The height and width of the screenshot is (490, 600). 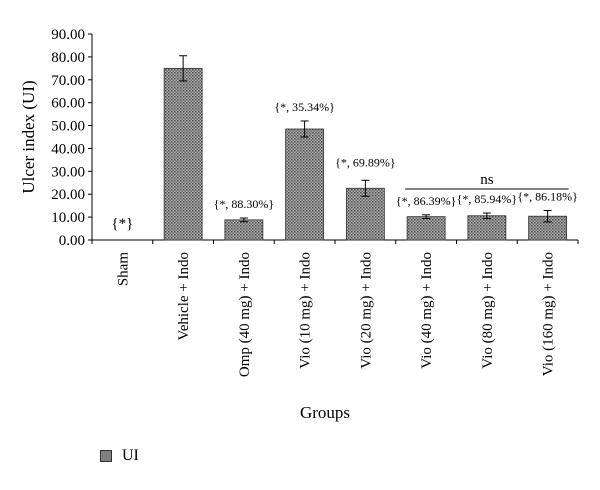 What do you see at coordinates (325, 412) in the screenshot?
I see `x-axis-title: Groups` at bounding box center [325, 412].